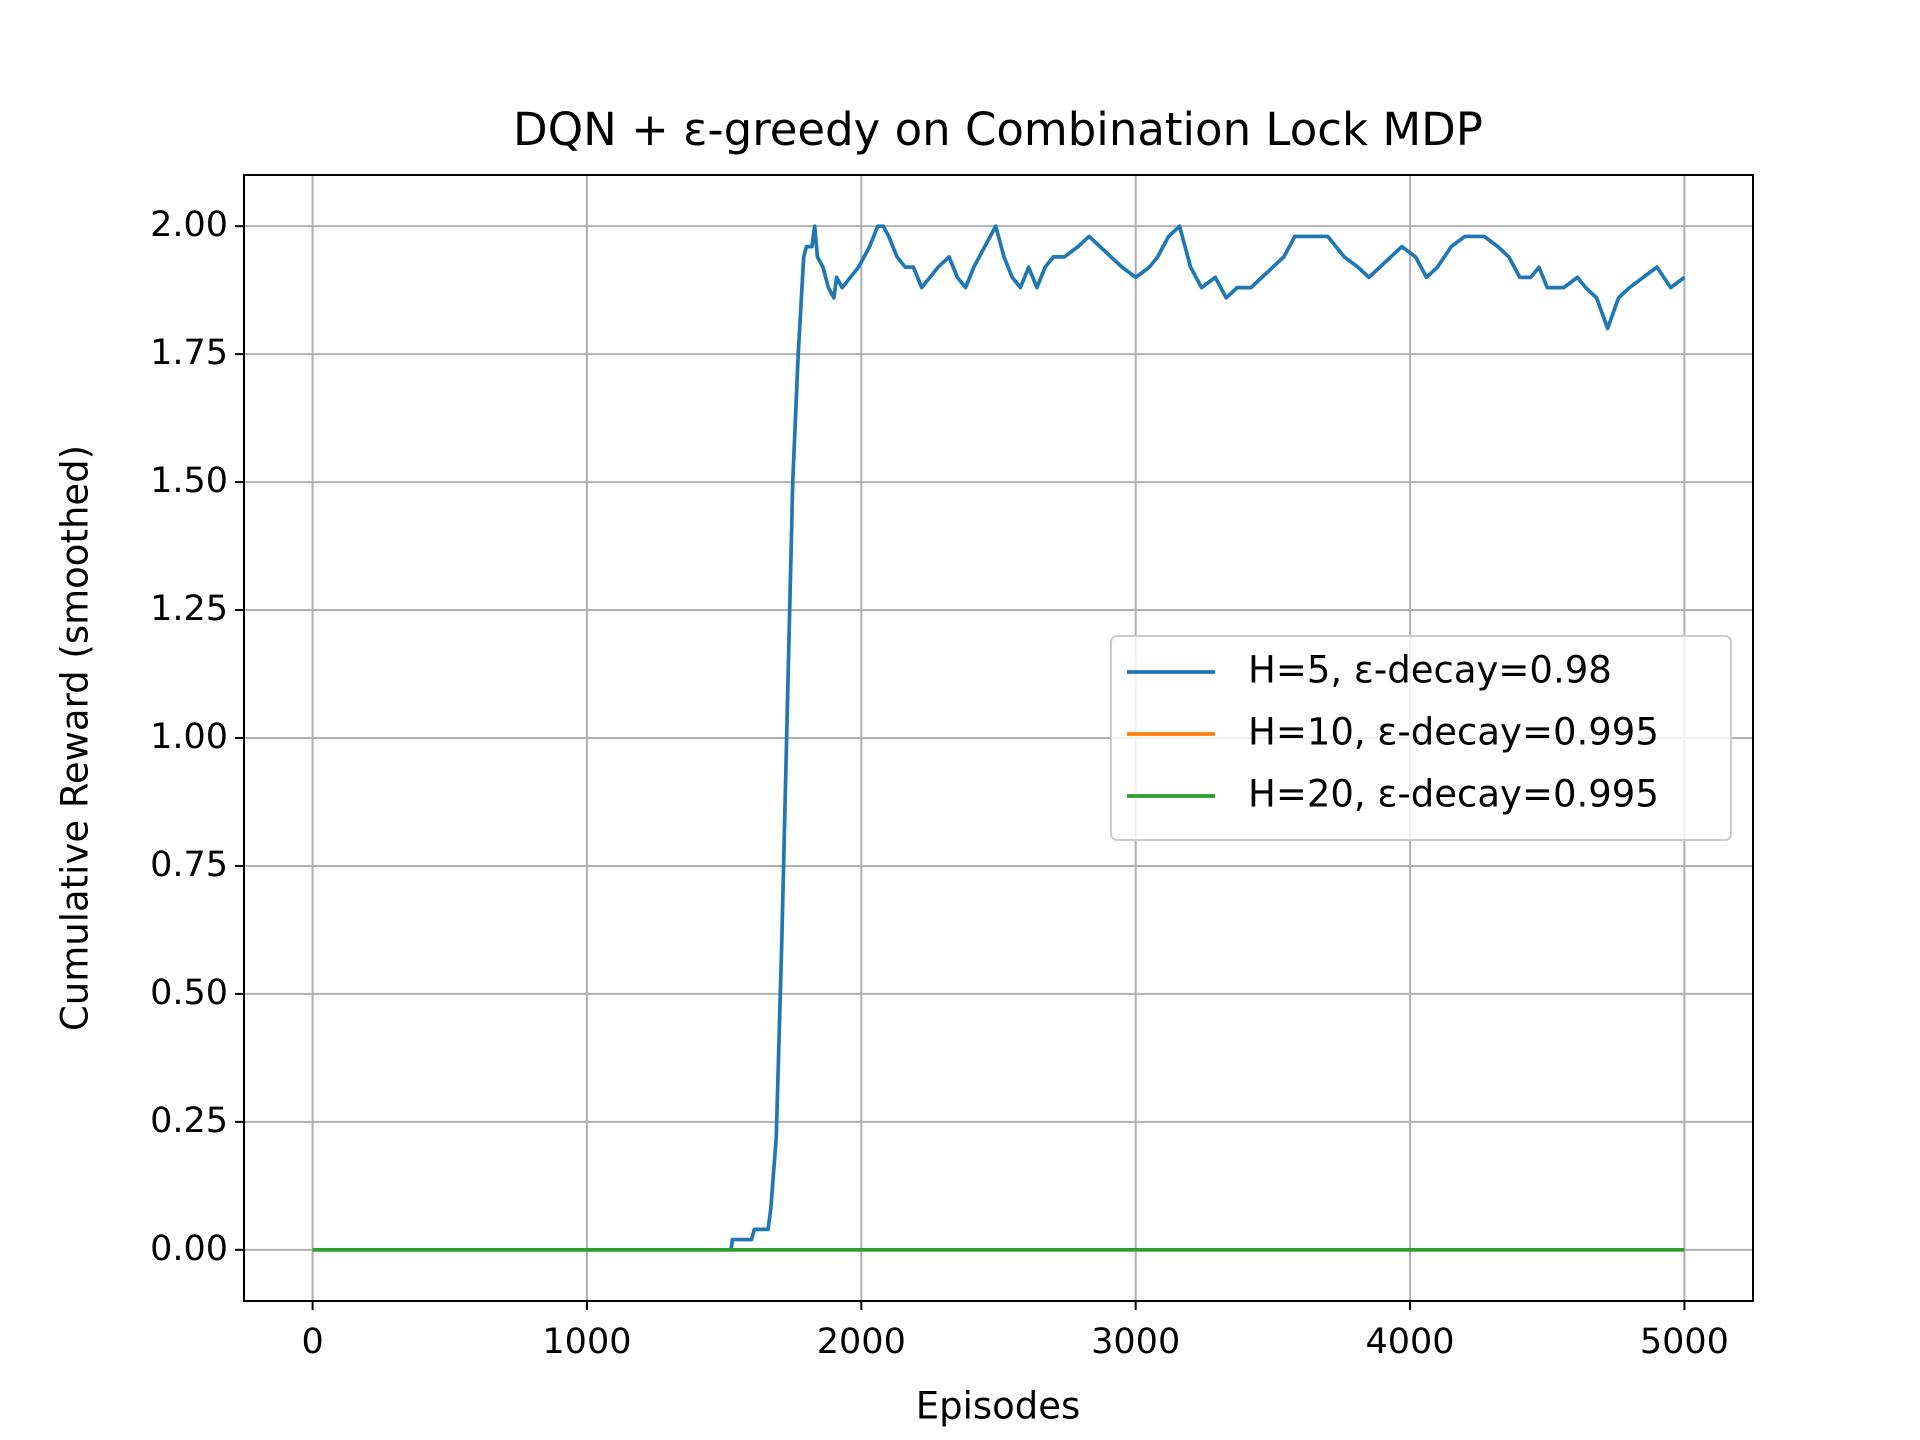 Image resolution: width=1920 pixels, height=1440 pixels. Describe the element at coordinates (586, 1342) in the screenshot. I see `x-tick-label: 1000` at that location.